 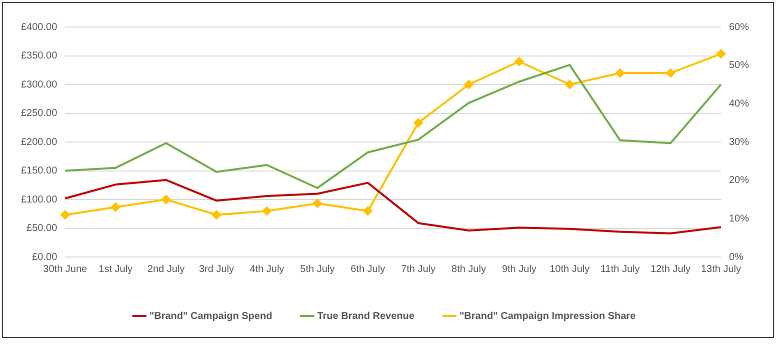 I want to click on y2-tick-label: 0%, so click(x=736, y=257).